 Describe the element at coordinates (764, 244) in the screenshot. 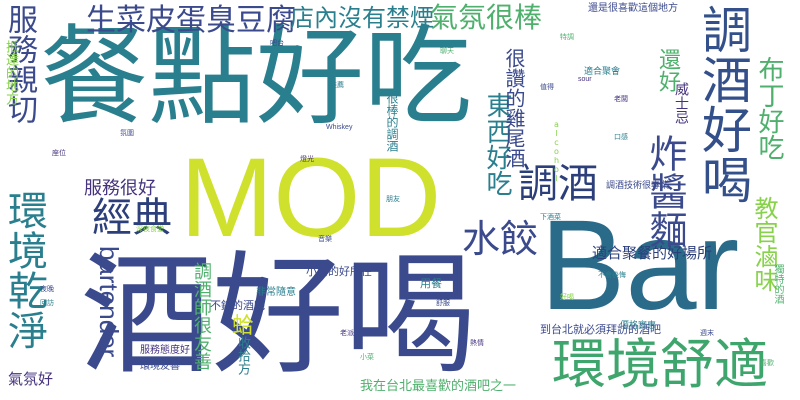

I see `word-cloud-term: 教官滷味` at that location.